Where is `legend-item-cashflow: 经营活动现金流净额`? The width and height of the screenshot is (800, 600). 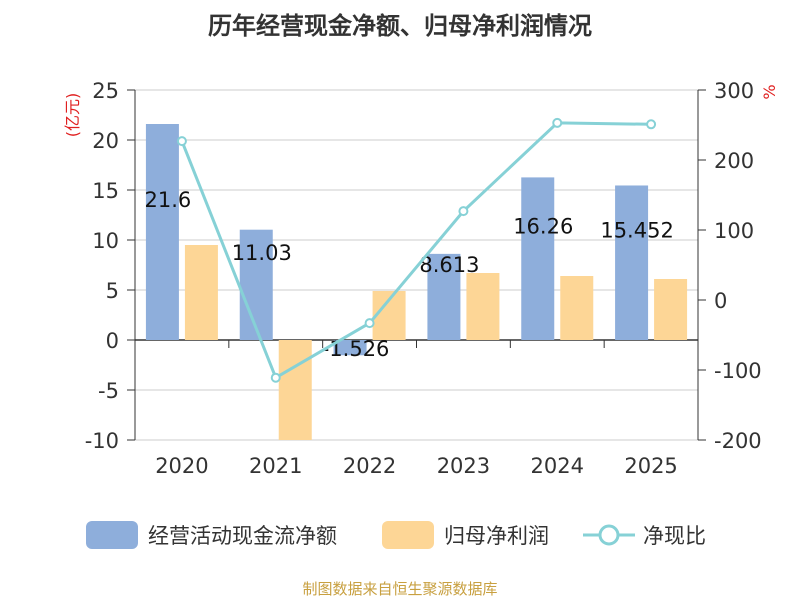
legend-item-cashflow: 经营活动现金流净额 is located at coordinates (211, 535).